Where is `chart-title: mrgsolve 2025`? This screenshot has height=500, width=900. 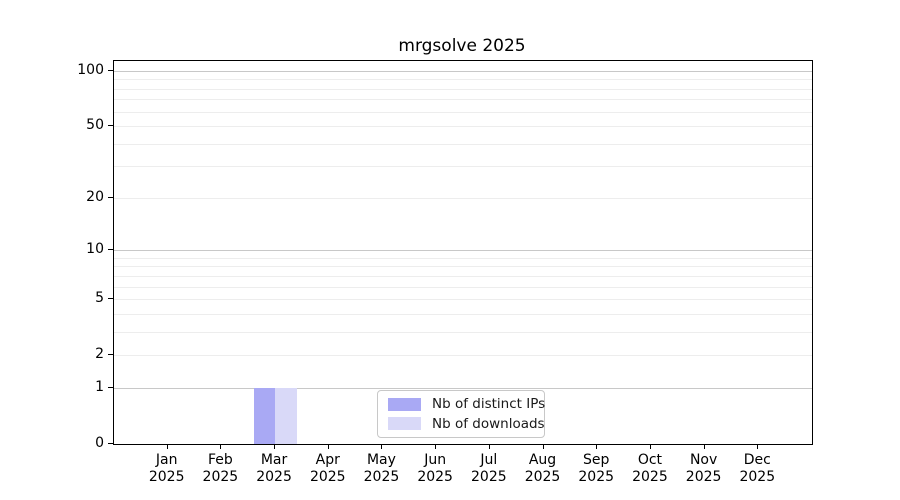 chart-title: mrgsolve 2025 is located at coordinates (462, 46).